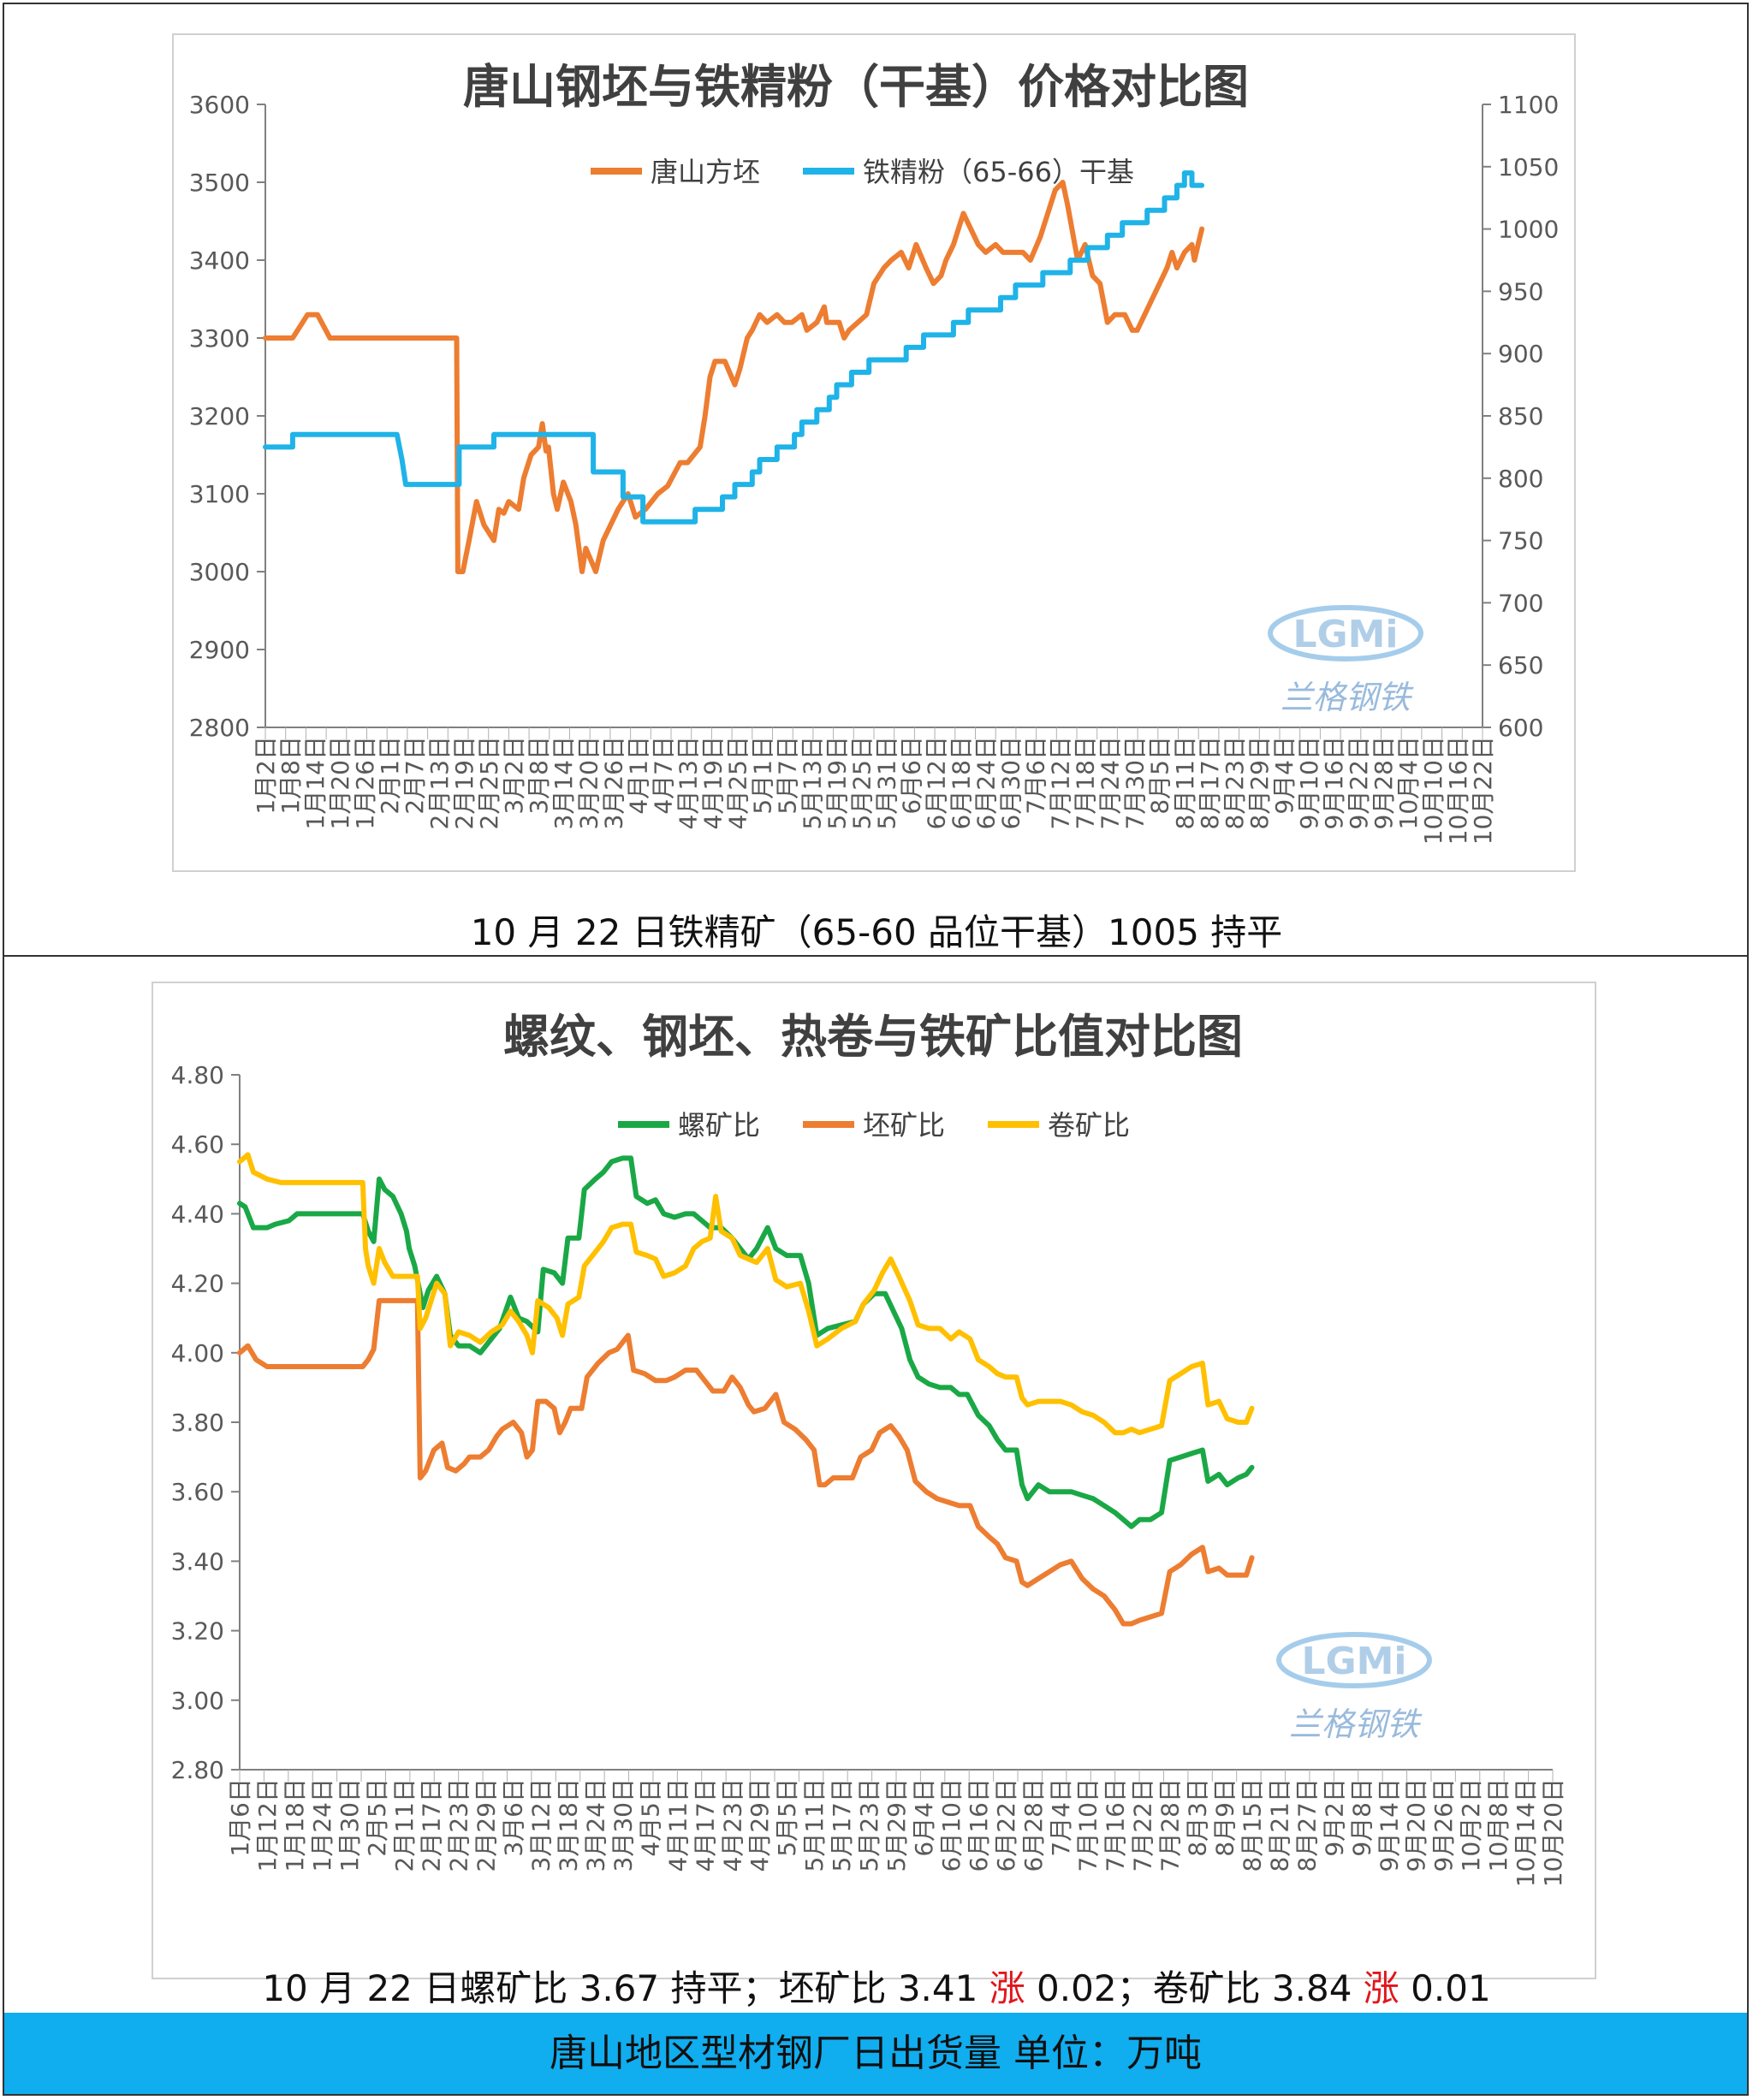  What do you see at coordinates (295, 1825) in the screenshot?
I see `x-tick-label: 1月18日` at bounding box center [295, 1825].